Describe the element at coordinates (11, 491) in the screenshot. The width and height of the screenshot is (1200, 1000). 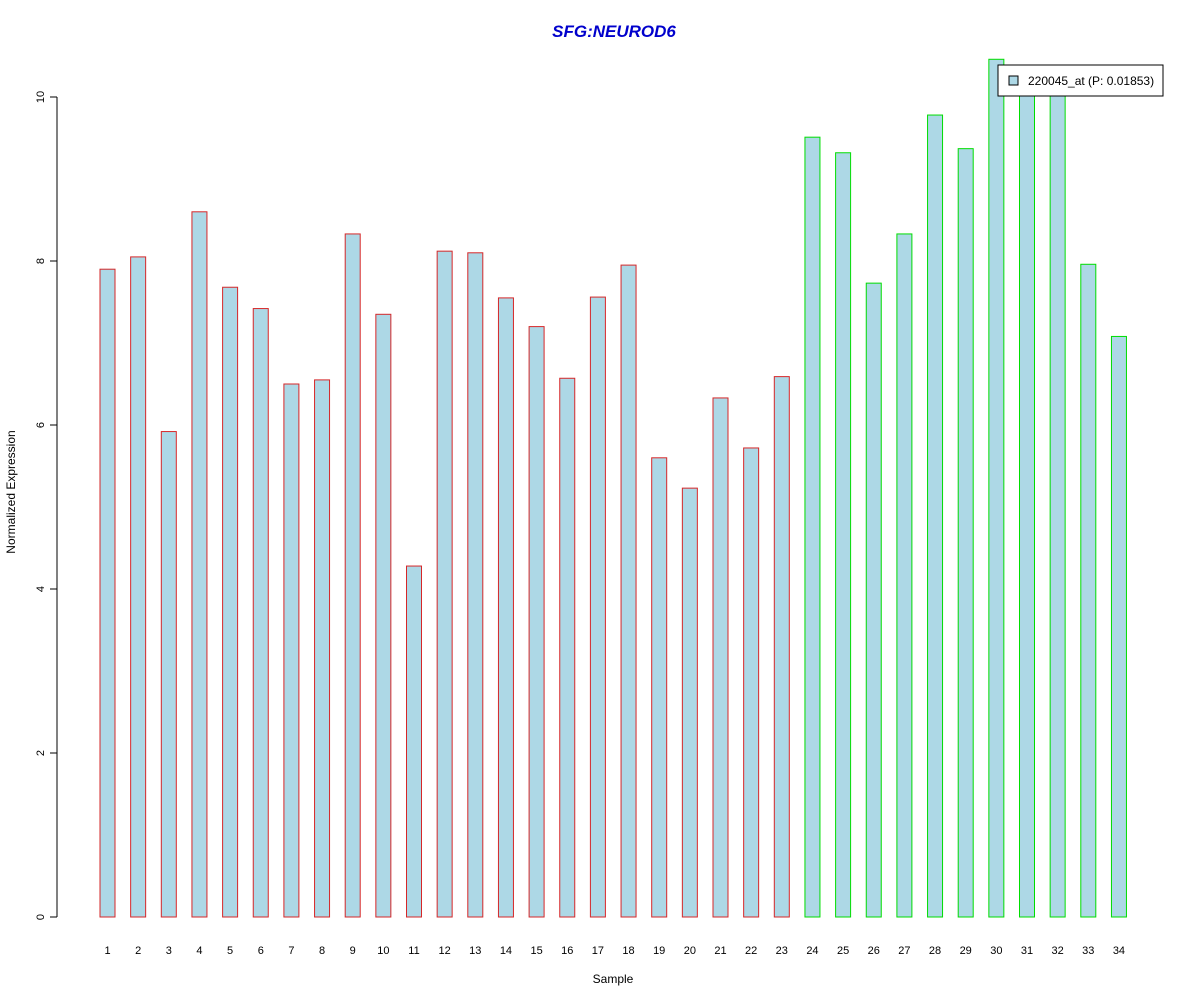
I see `y-axis-label: Normalized Expression` at that location.